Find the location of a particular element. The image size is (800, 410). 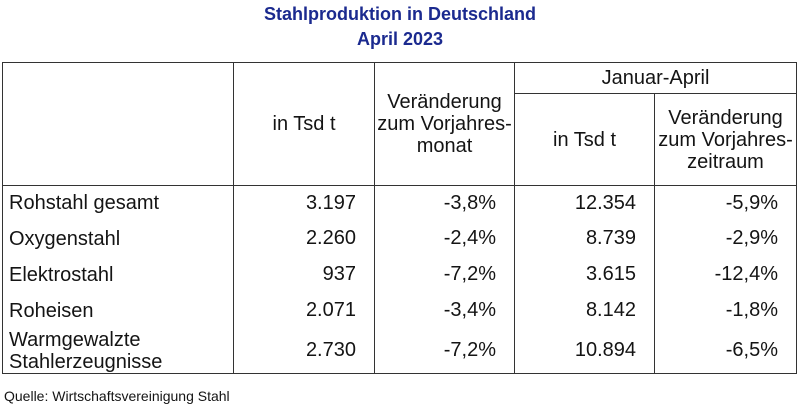

row-change-value: -3,8% is located at coordinates (444, 203).